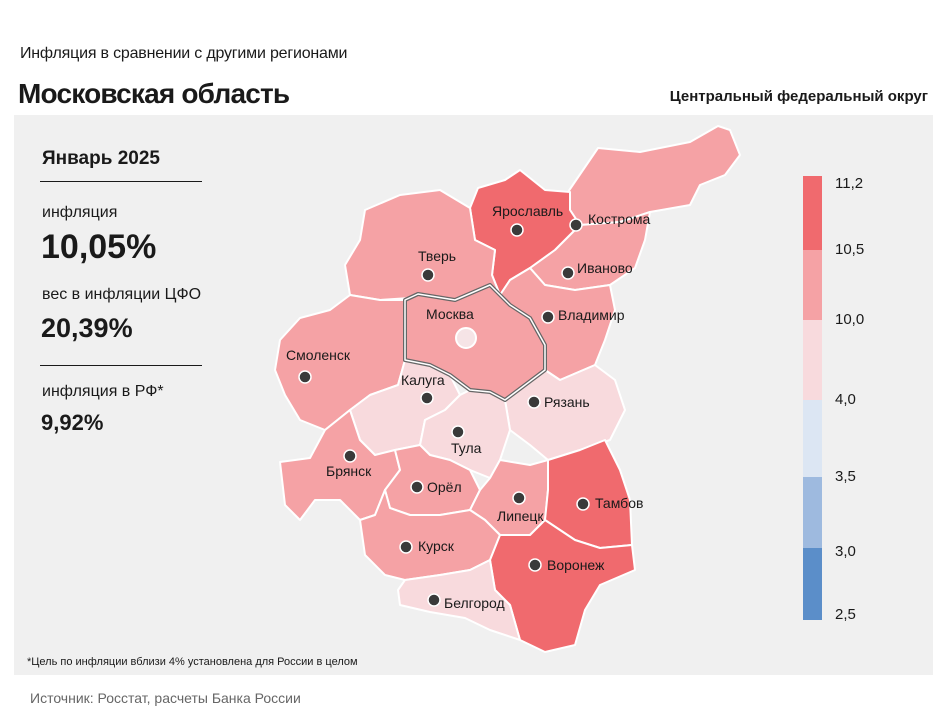 This screenshot has width=950, height=713. What do you see at coordinates (466, 448) in the screenshot?
I see `city-label-tula: Тула` at bounding box center [466, 448].